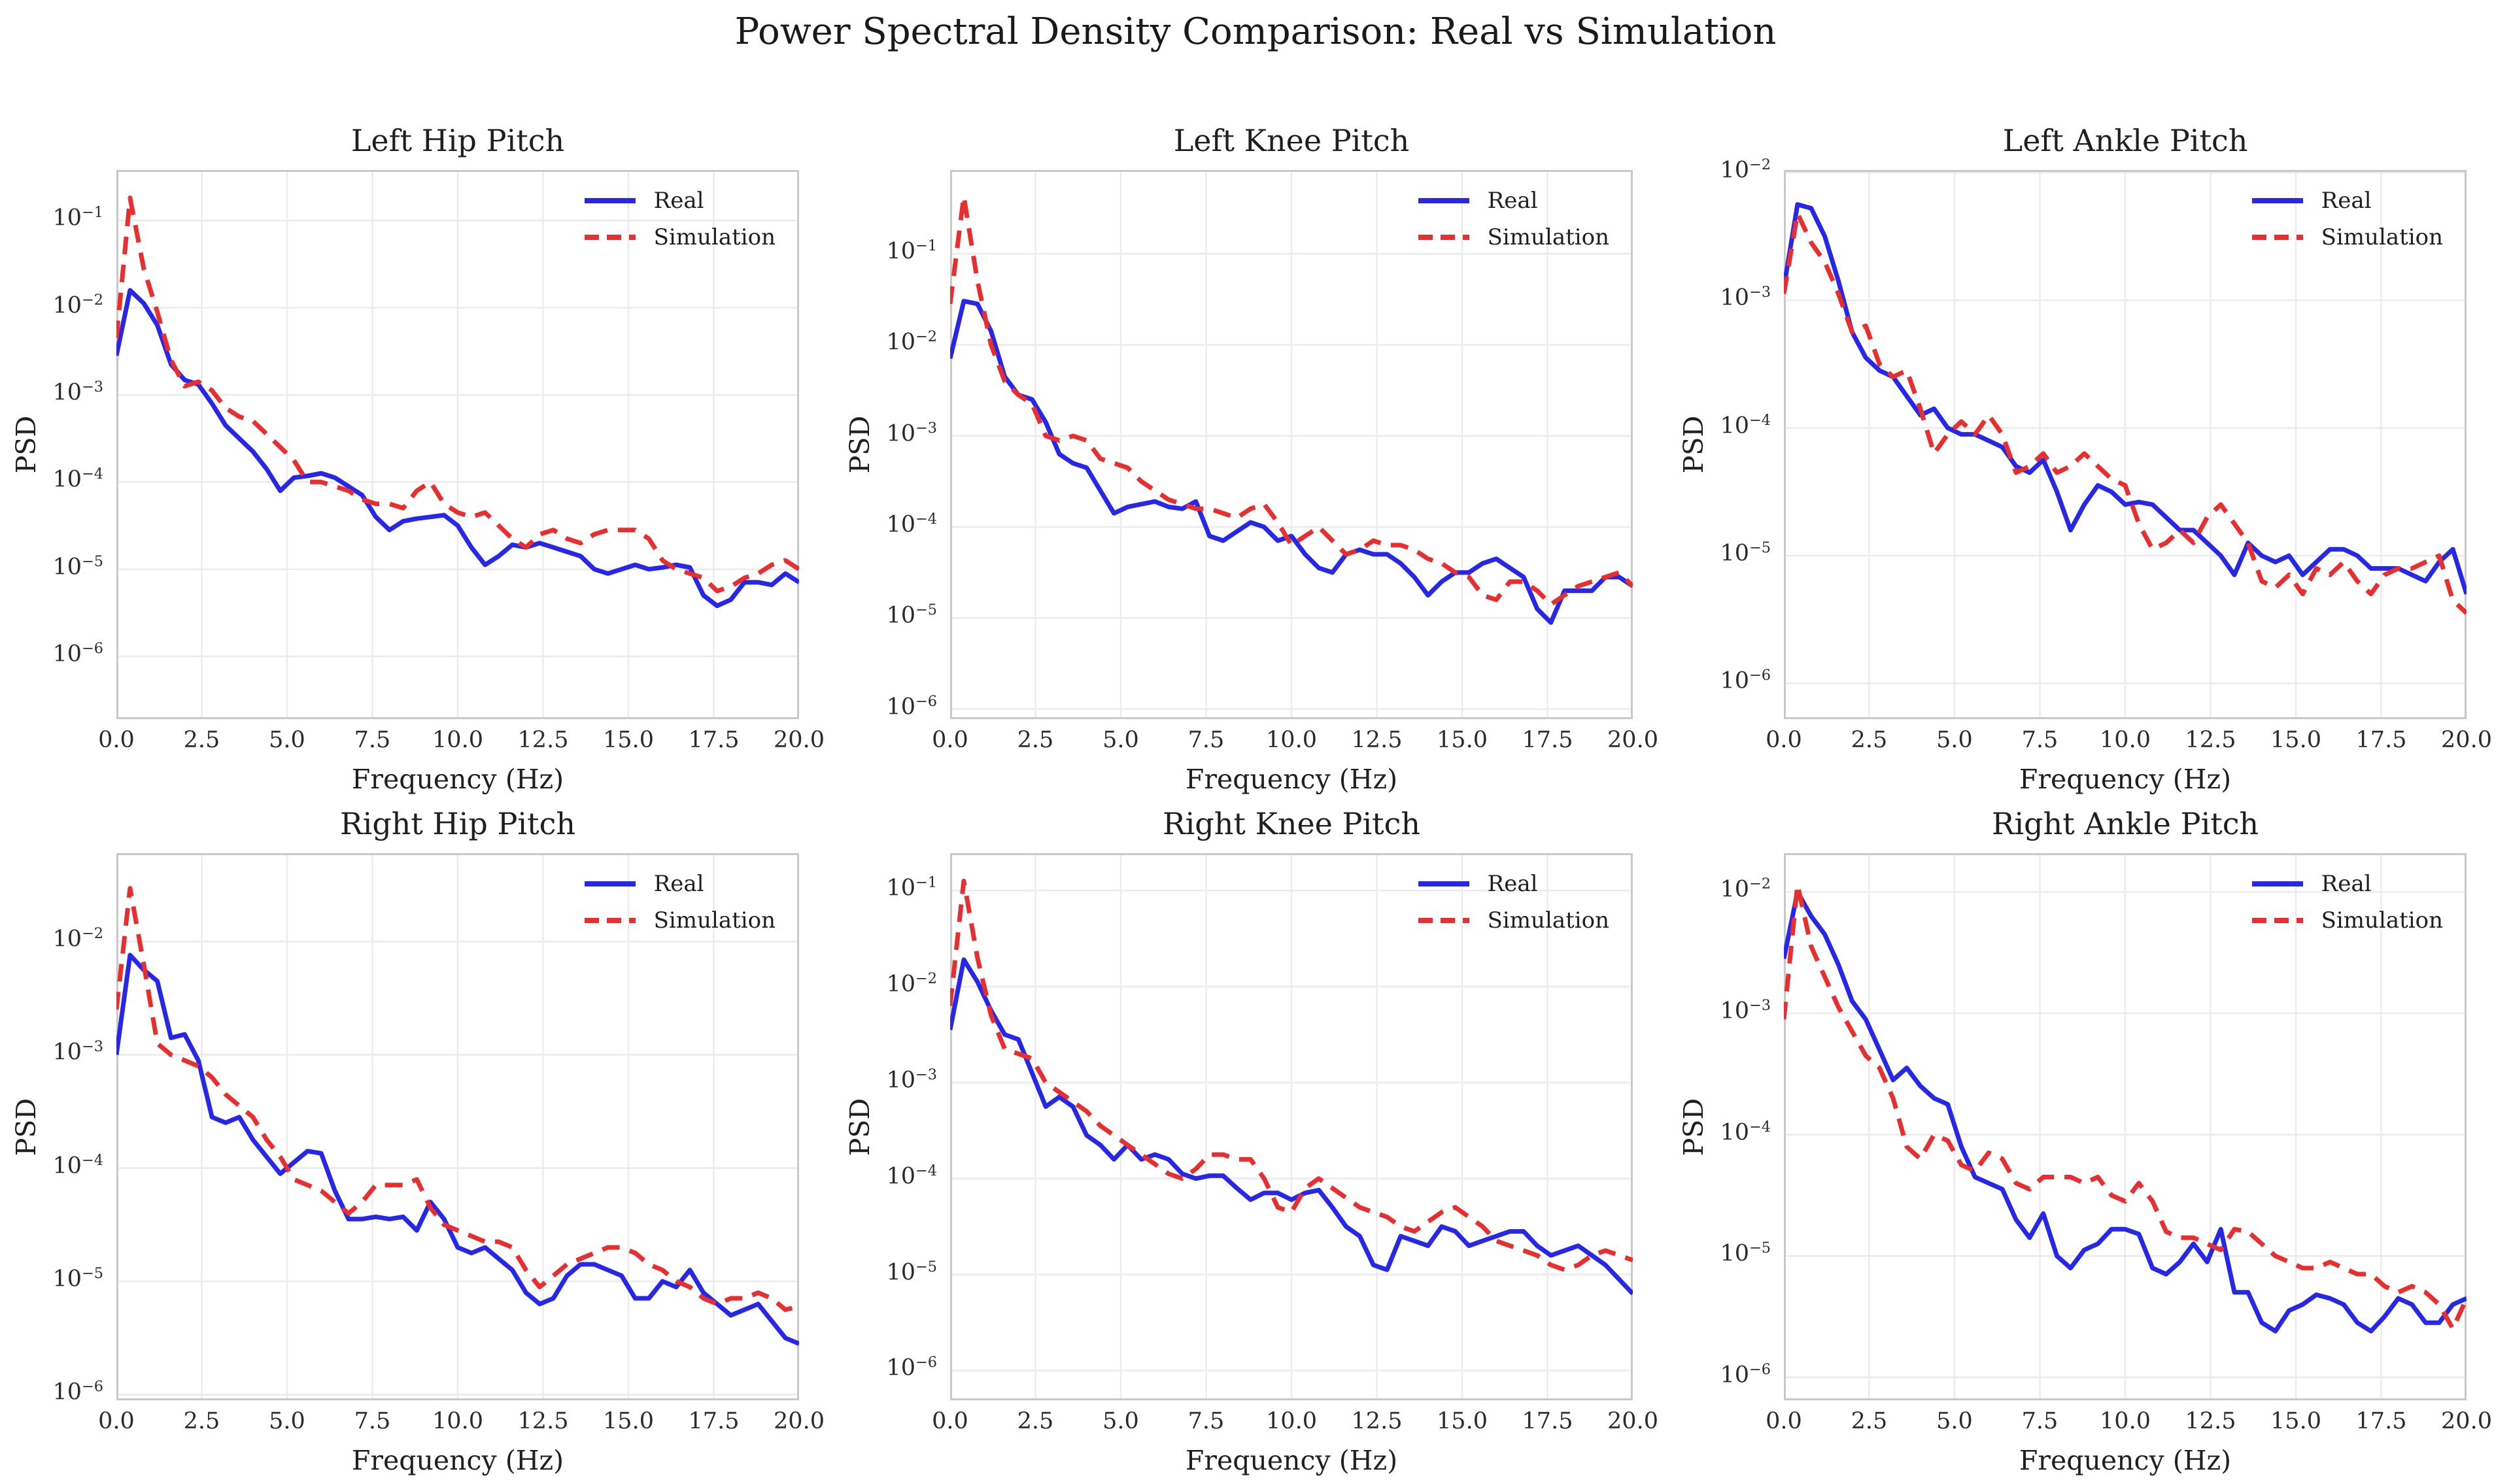  I want to click on subplot-title: Left Hip Pitch, so click(458, 140).